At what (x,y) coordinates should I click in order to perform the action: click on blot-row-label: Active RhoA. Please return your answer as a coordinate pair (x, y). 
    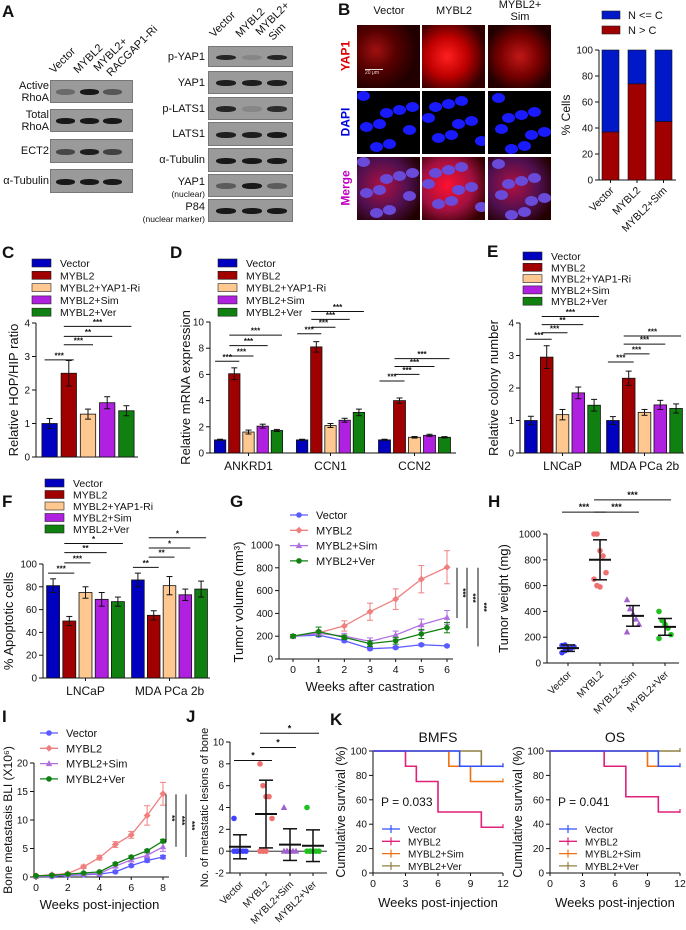
    Looking at the image, I should click on (24, 92).